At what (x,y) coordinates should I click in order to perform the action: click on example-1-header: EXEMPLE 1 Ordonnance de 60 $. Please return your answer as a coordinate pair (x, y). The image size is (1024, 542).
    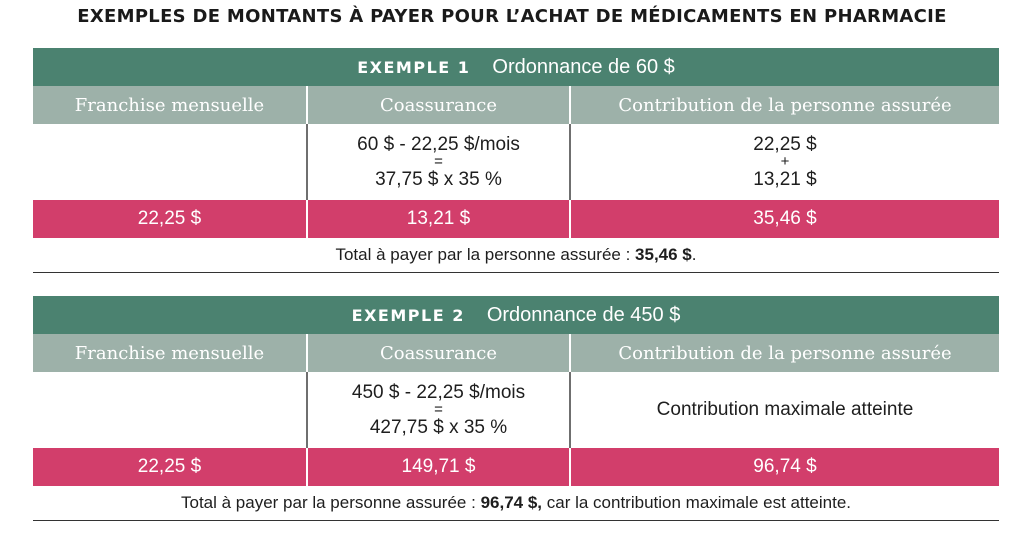
    Looking at the image, I should click on (516, 67).